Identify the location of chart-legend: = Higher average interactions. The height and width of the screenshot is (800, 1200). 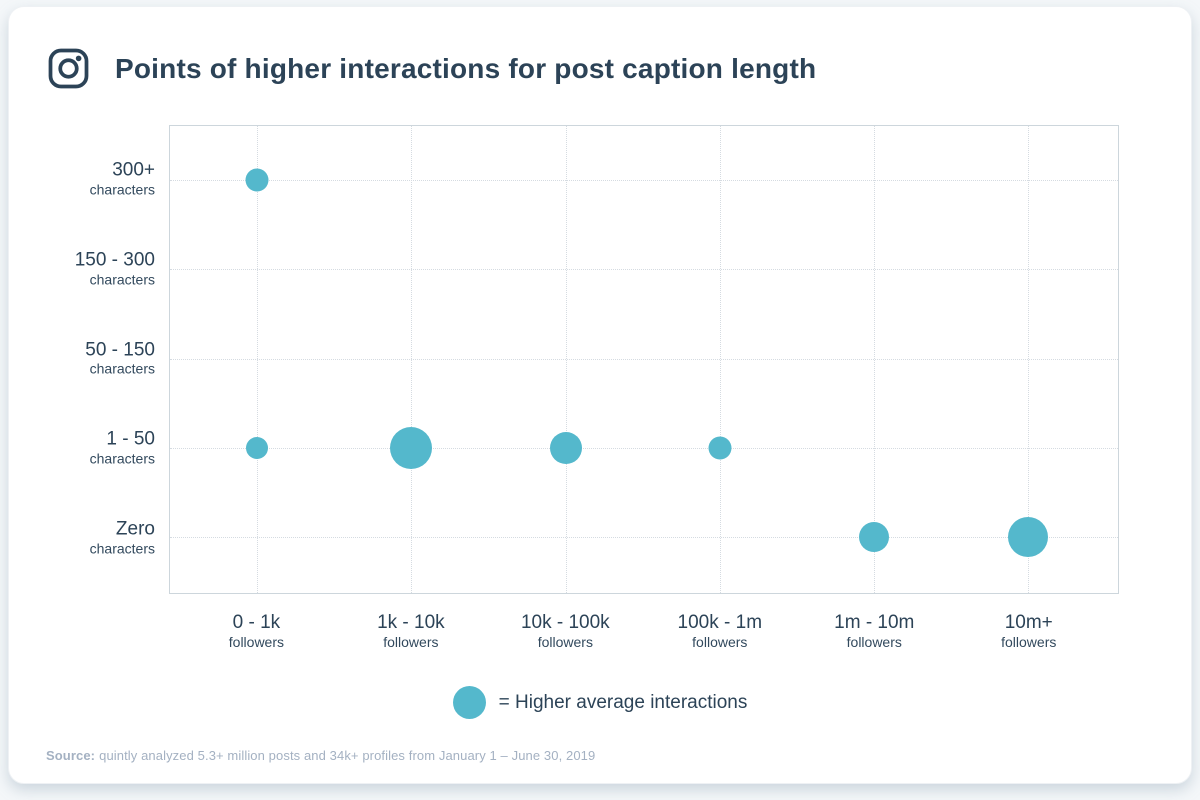
(600, 702).